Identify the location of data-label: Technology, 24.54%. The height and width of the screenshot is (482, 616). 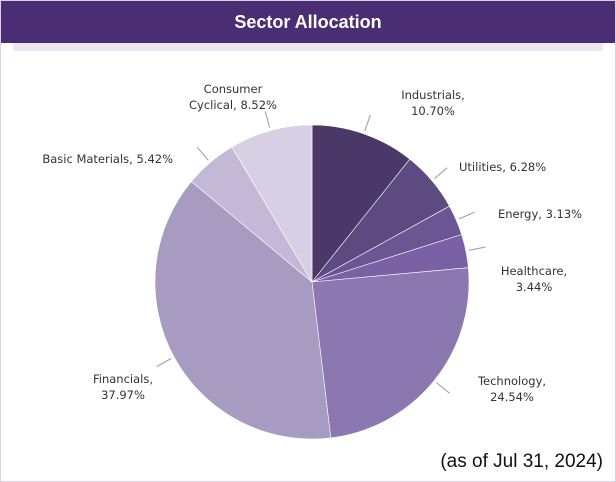
(512, 389).